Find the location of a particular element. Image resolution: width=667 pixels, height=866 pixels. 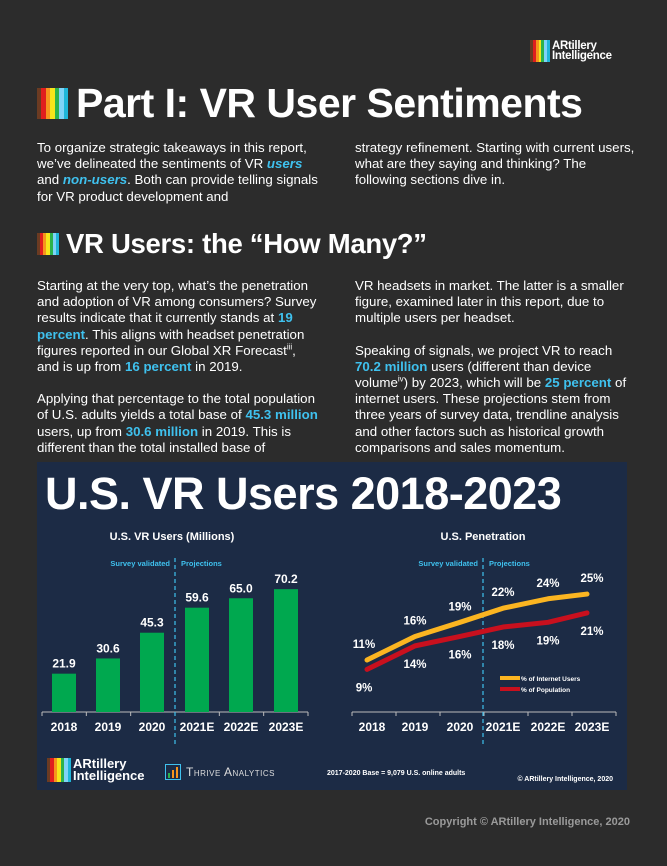

brand-logo: ARtillery Intelligence is located at coordinates (571, 51).